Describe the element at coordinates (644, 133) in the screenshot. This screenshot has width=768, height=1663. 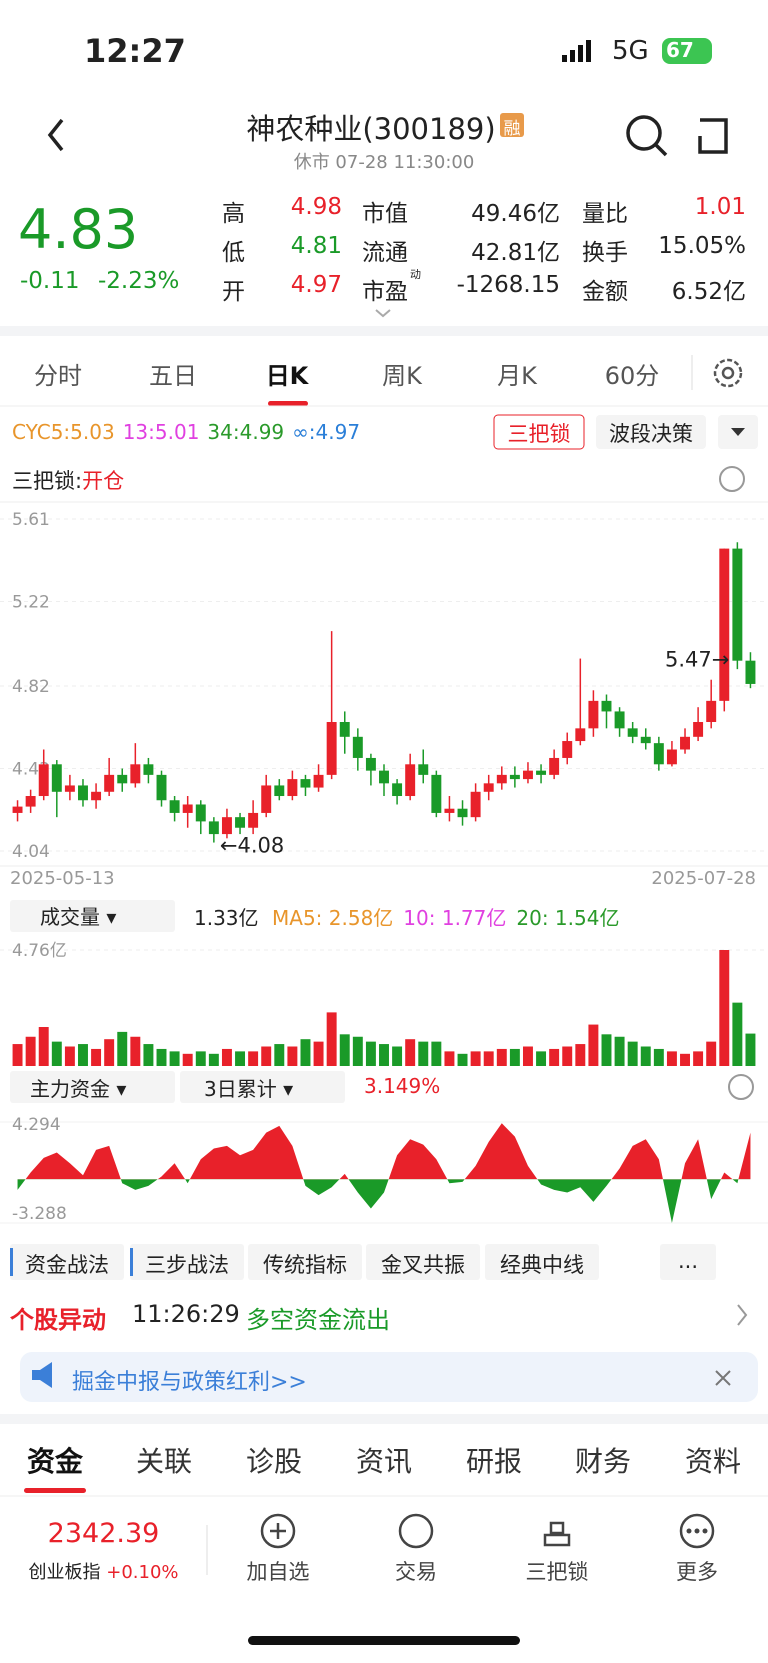
I see `search-icon` at that location.